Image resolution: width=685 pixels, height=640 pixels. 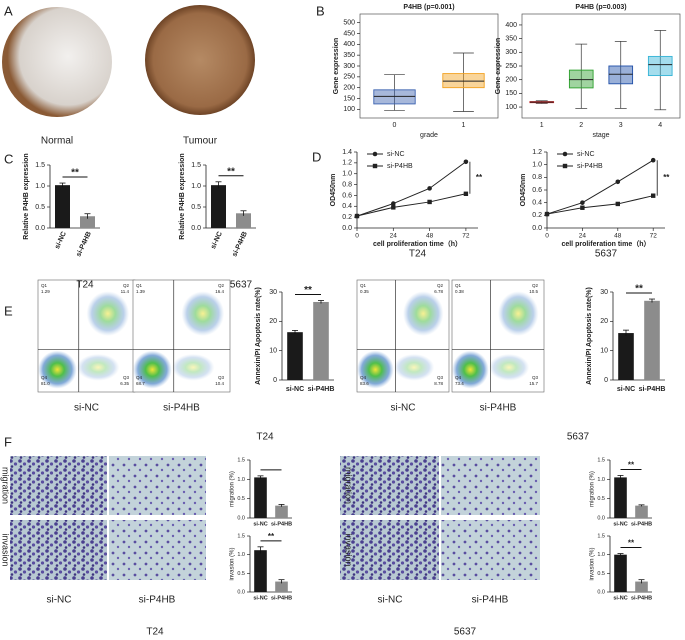 What do you see at coordinates (45, 291) in the screenshot?
I see `quadrant-value: 1.29` at bounding box center [45, 291].